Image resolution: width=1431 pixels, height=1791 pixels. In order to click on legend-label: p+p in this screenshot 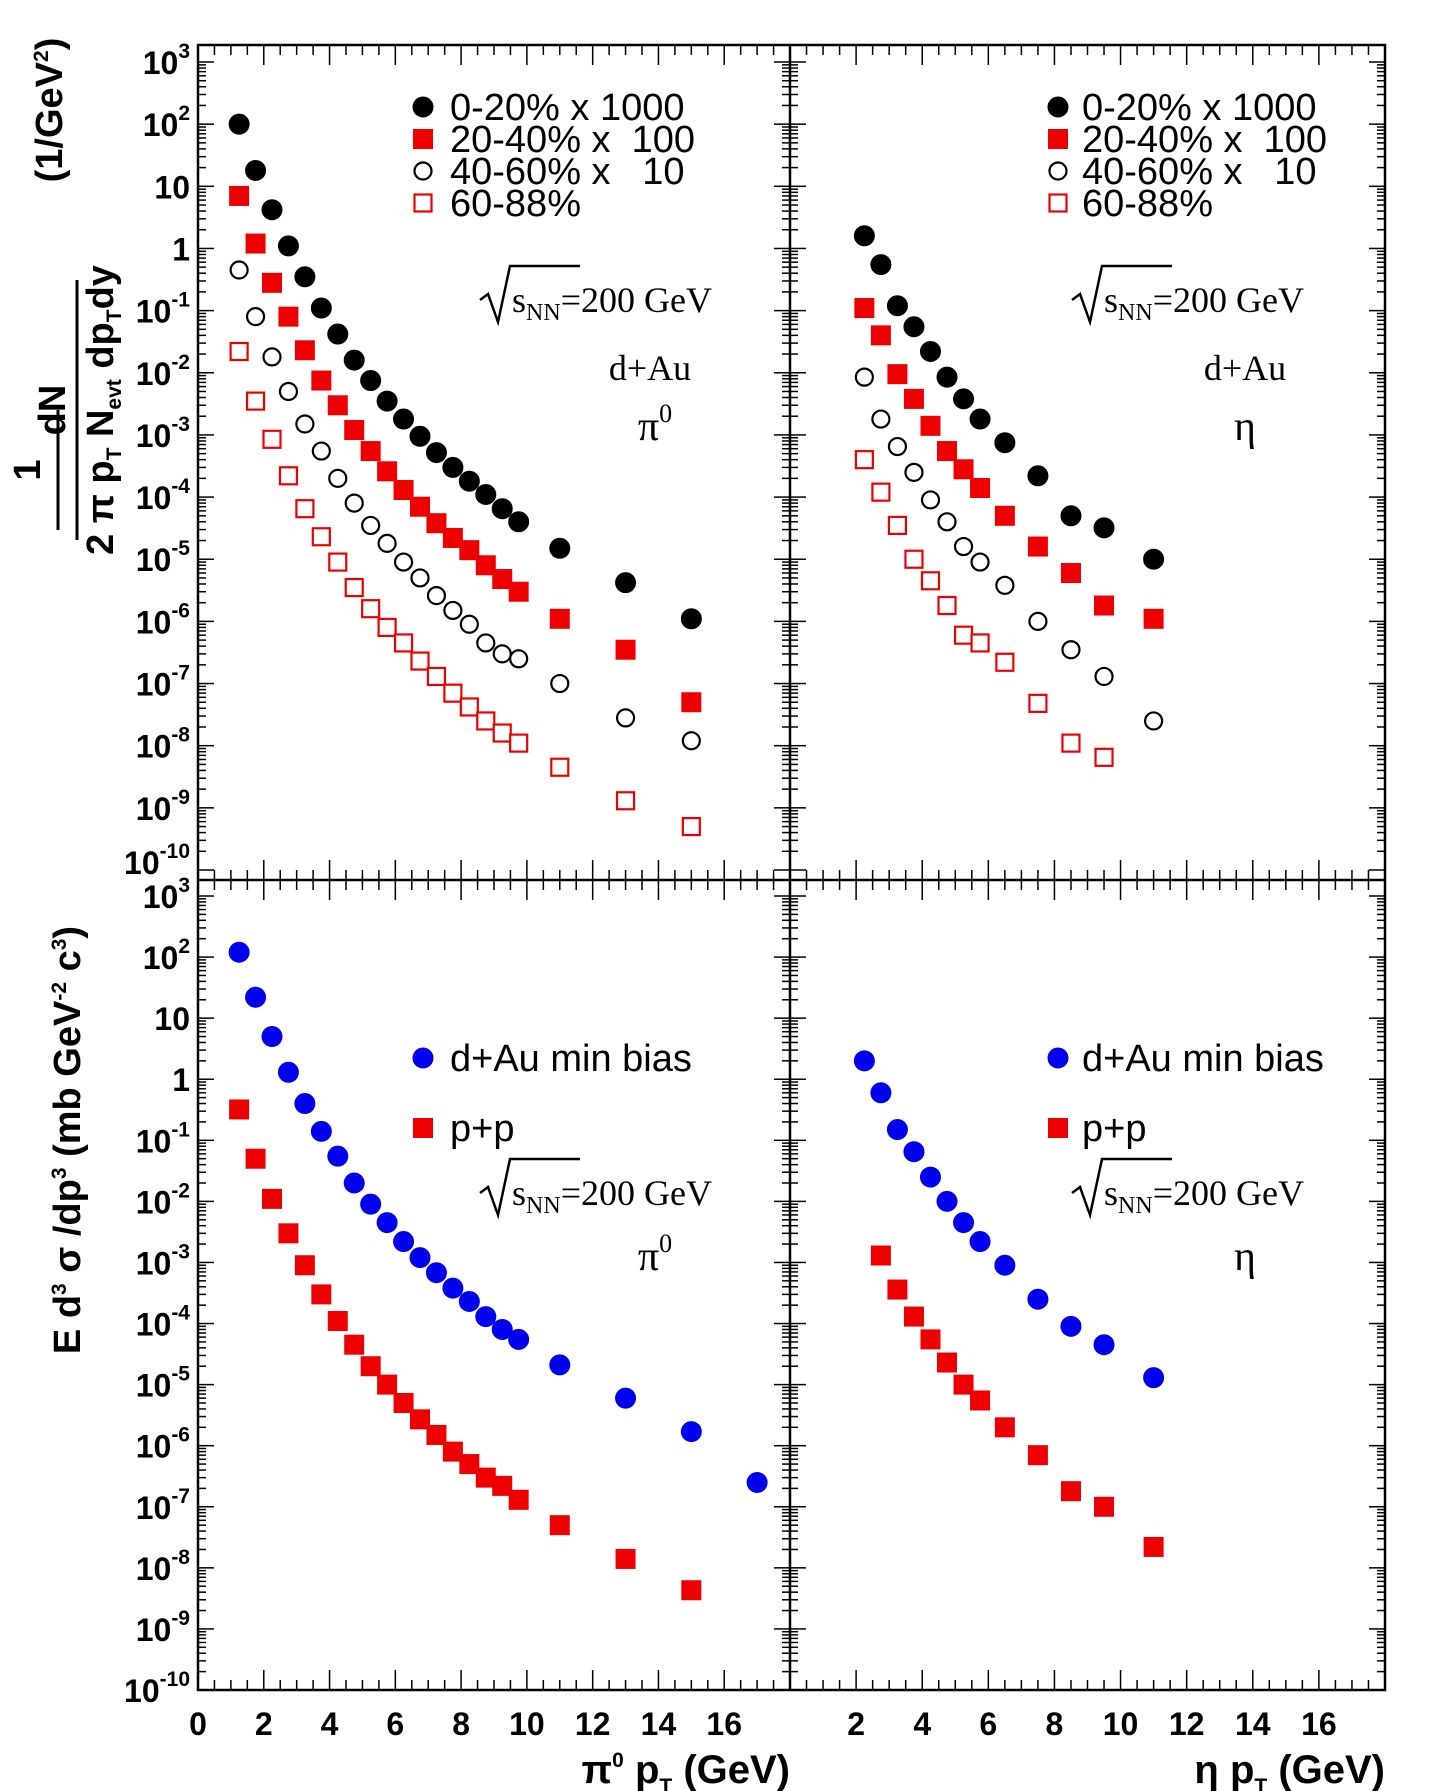, I will do `click(1114, 1129)`.